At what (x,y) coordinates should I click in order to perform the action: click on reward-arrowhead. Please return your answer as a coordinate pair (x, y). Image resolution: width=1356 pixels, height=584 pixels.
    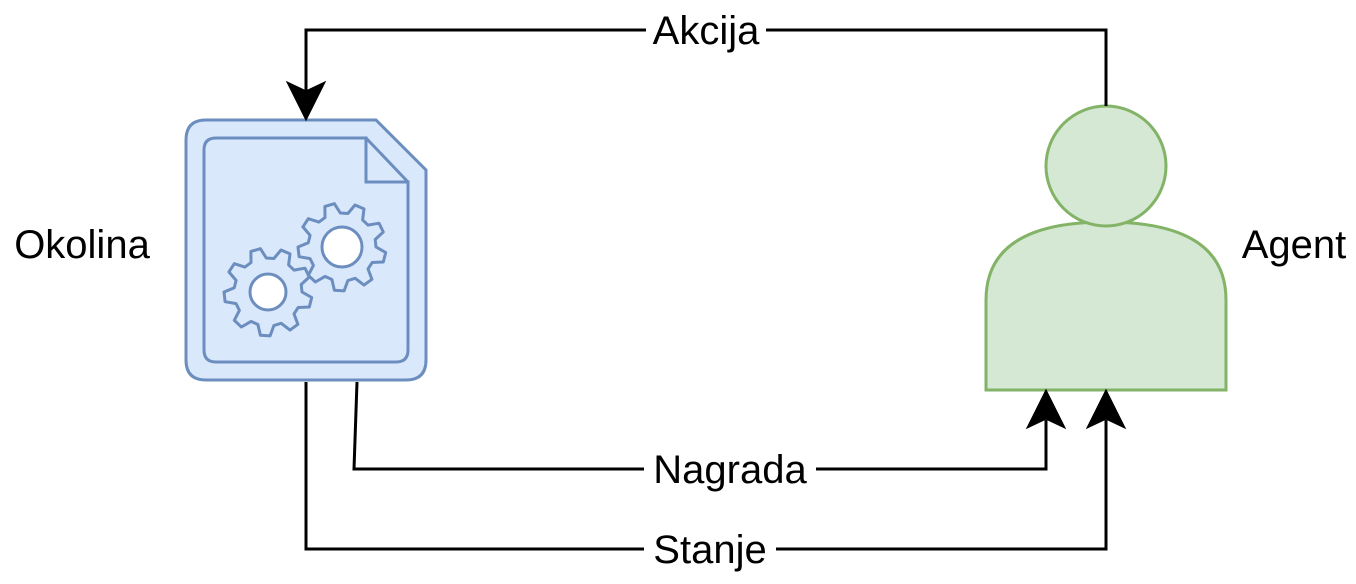
    Looking at the image, I should click on (1046, 409).